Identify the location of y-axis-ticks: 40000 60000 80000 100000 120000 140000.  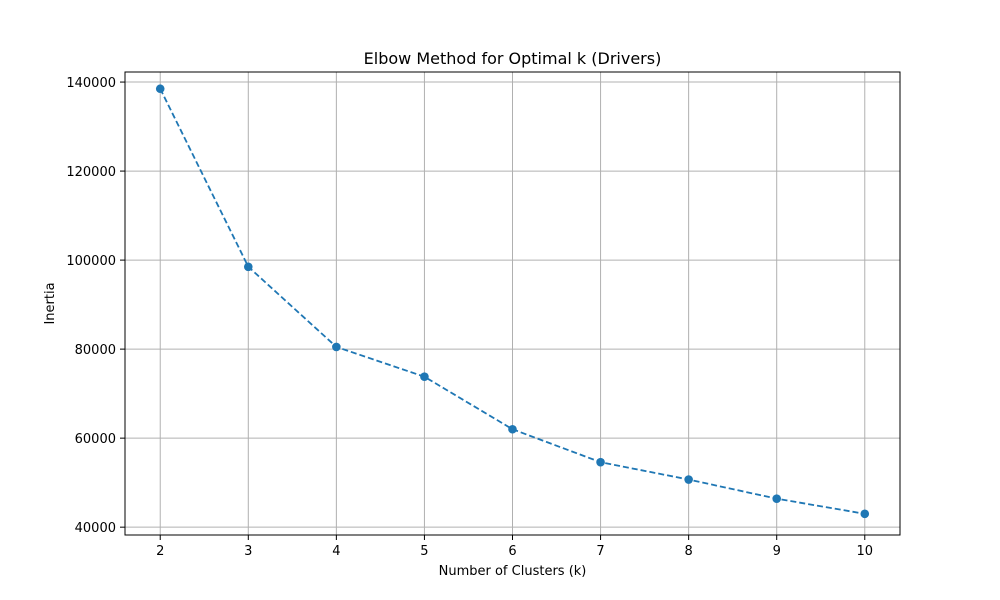
(95, 306).